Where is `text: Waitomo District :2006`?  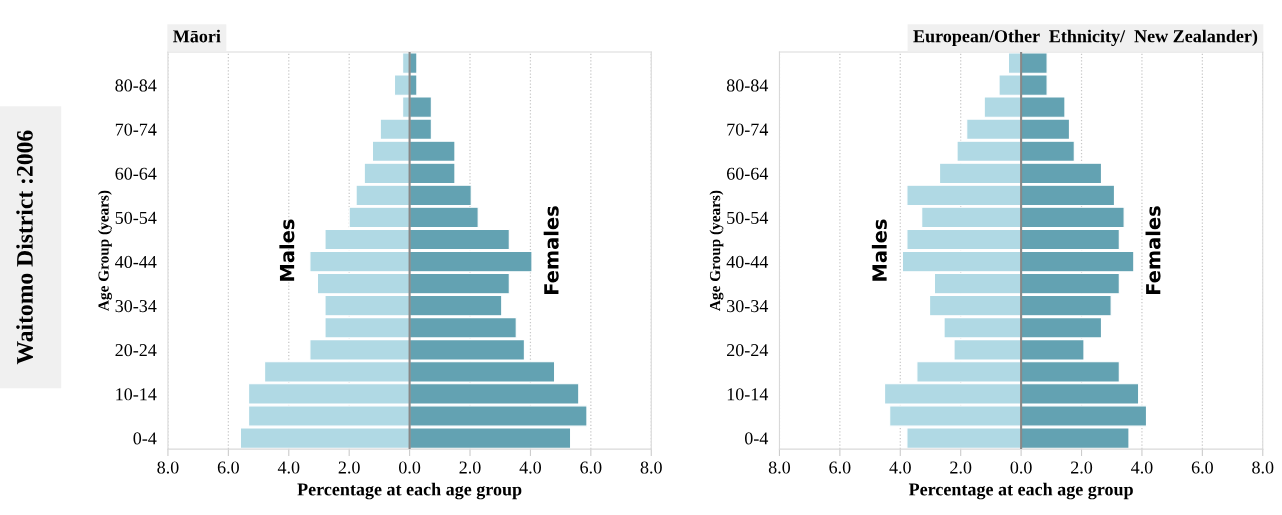
text: Waitomo District :2006 is located at coordinates (24, 247).